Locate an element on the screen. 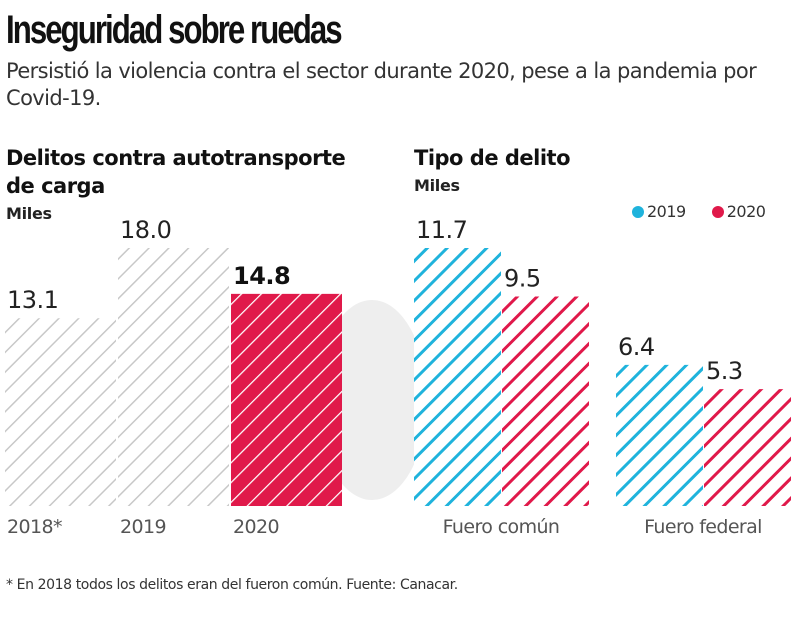 The image size is (792, 620). legend: 2019 2020 is located at coordinates (699, 211).